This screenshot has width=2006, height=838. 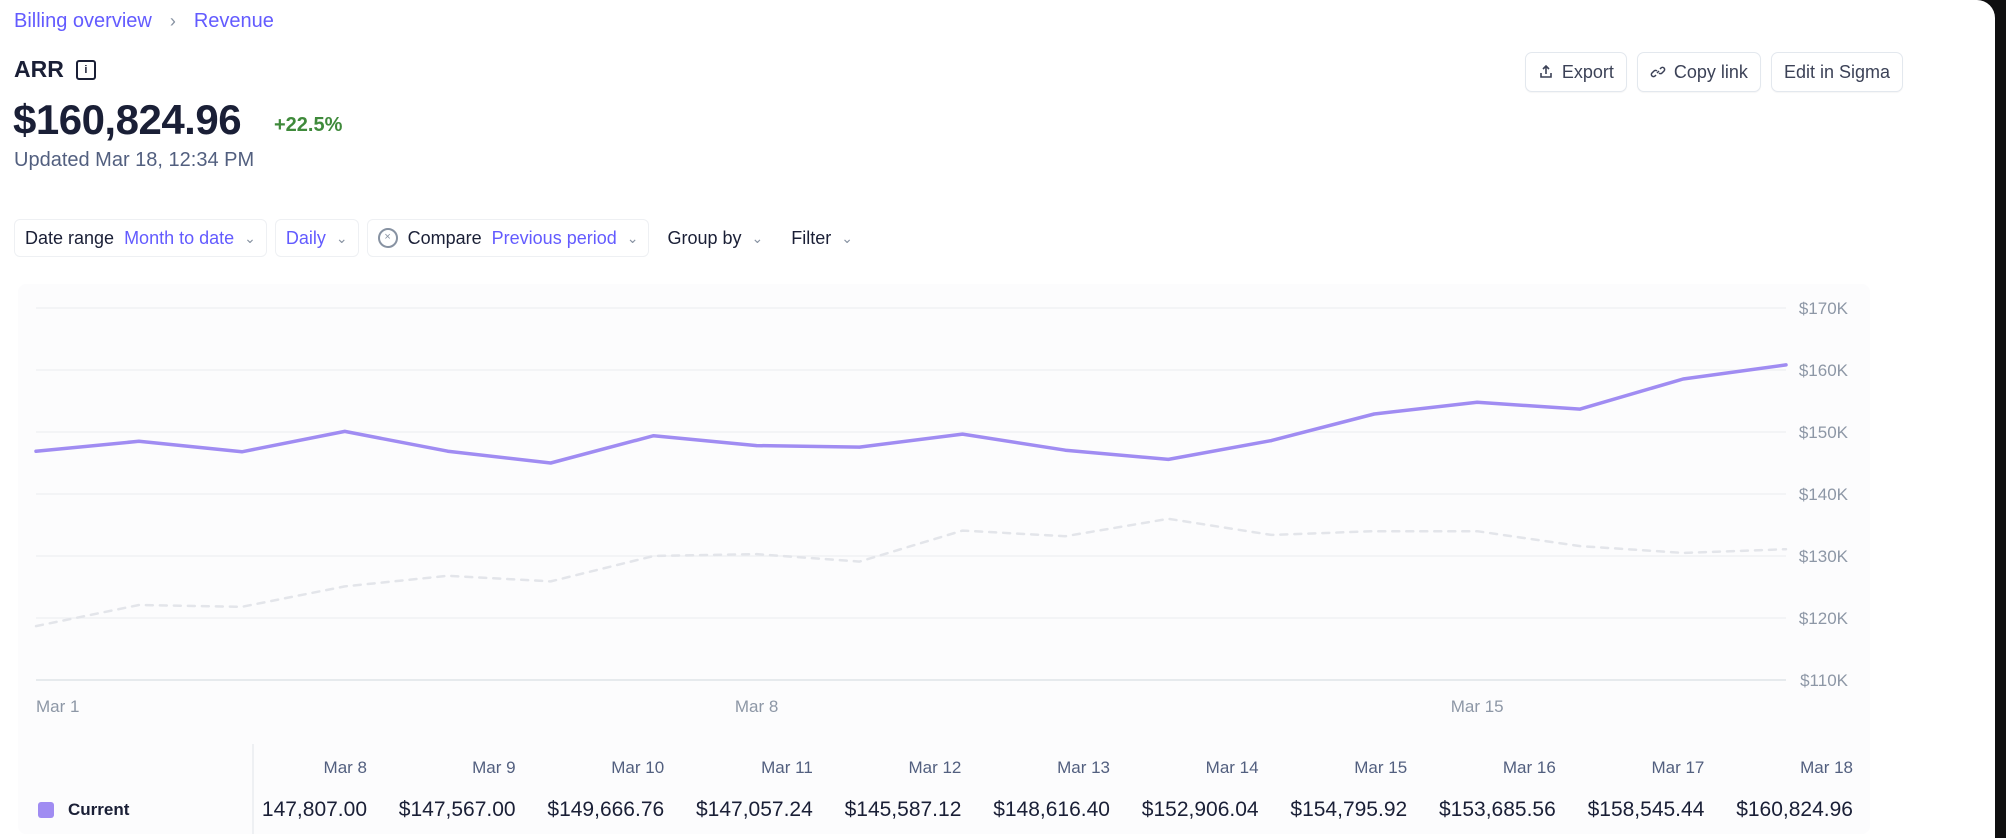 What do you see at coordinates (1232, 767) in the screenshot?
I see `table-column-header: Mar 14` at bounding box center [1232, 767].